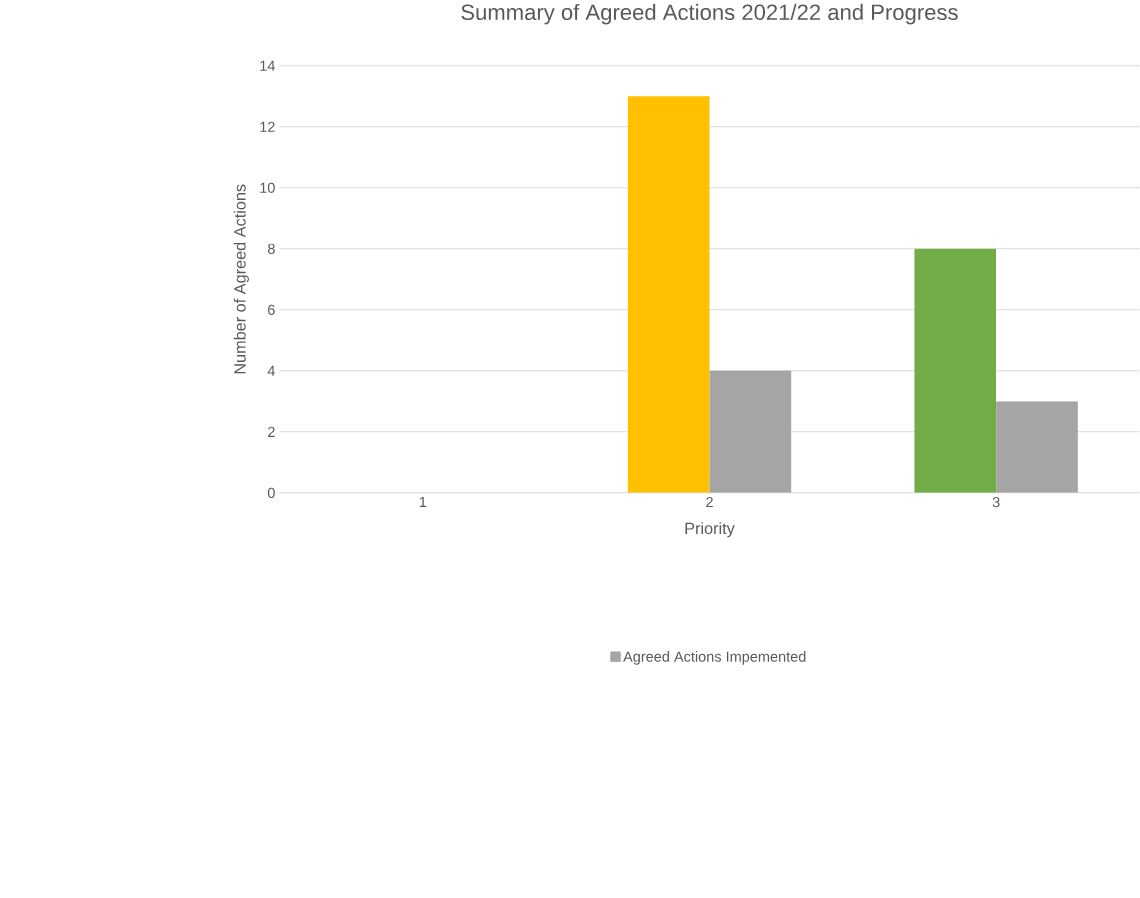 The image size is (1140, 898). Describe the element at coordinates (267, 188) in the screenshot. I see `y-tick-label: 10` at that location.